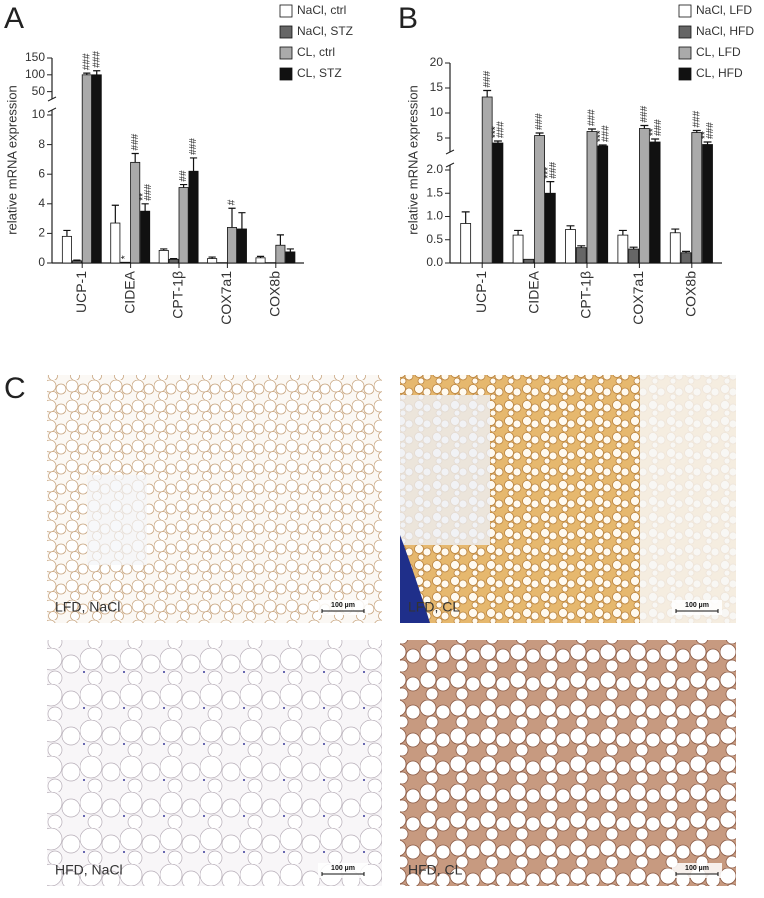  Describe the element at coordinates (437, 62) in the screenshot. I see `y-tick-label: 20` at that location.